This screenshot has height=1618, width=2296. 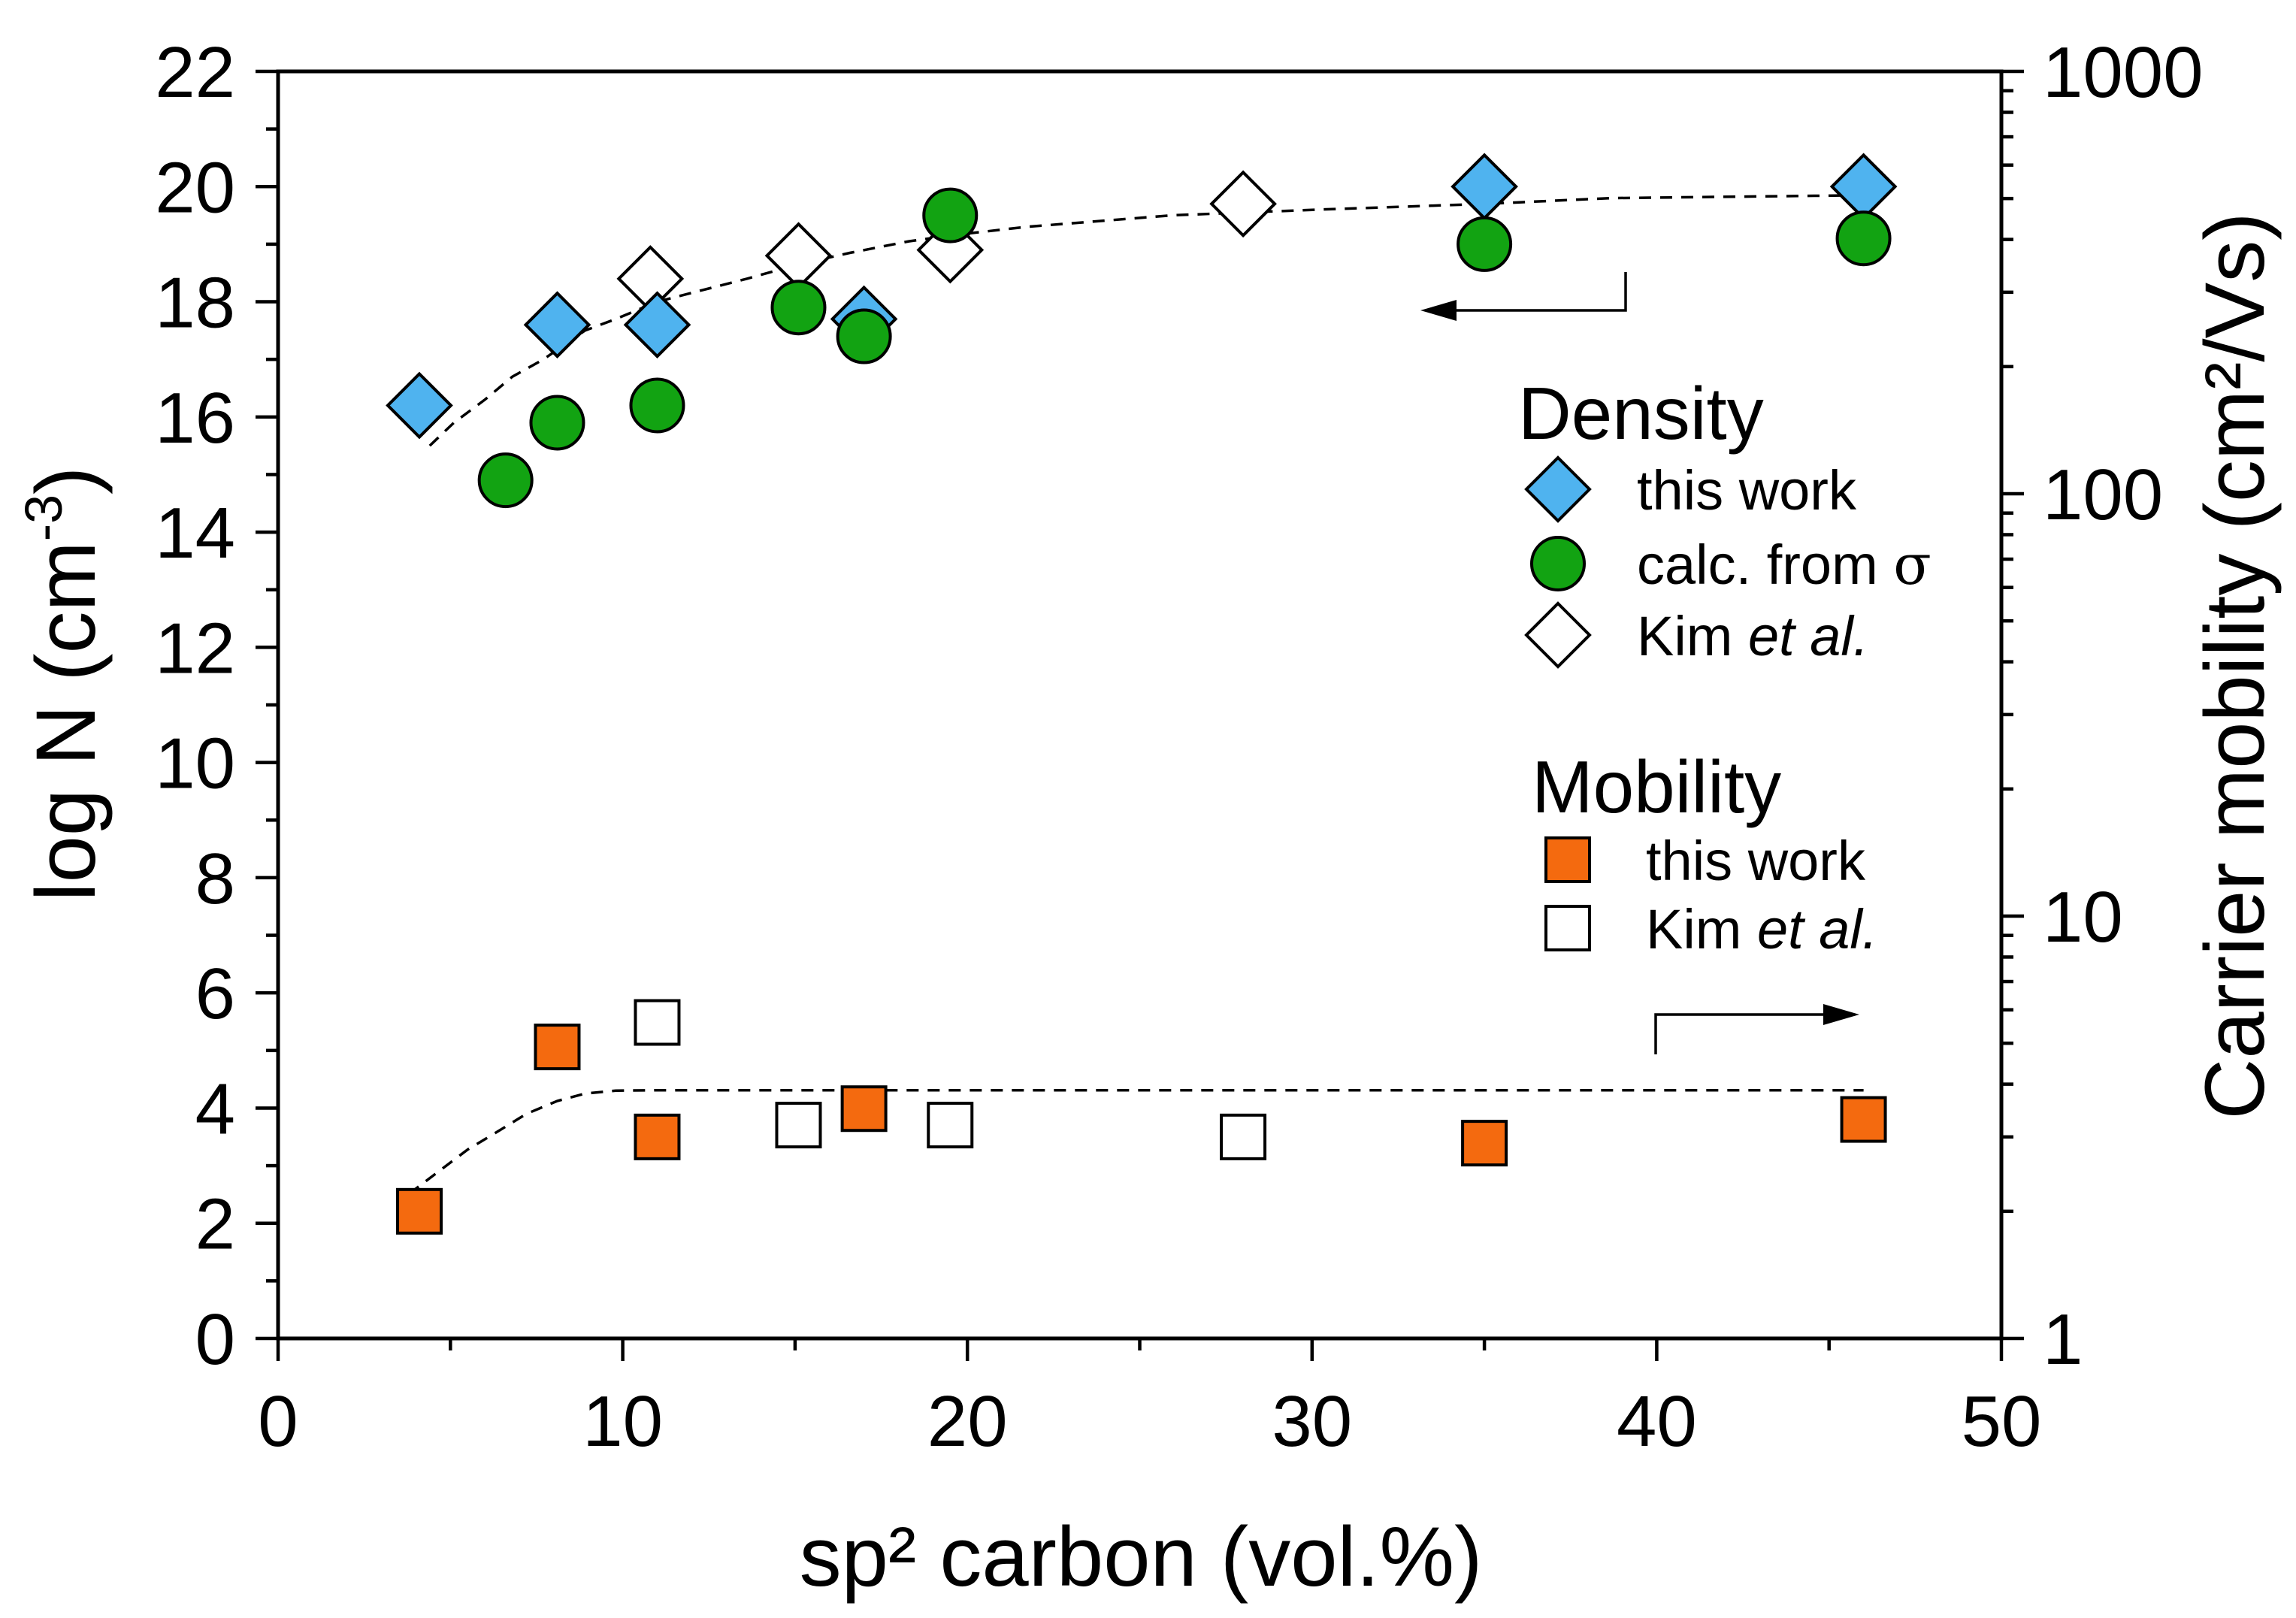 What do you see at coordinates (622, 1421) in the screenshot?
I see `x-tick-label: 10` at bounding box center [622, 1421].